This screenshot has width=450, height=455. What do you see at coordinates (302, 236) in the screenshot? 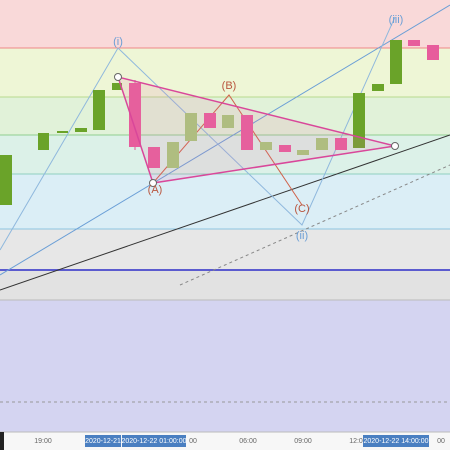
I see `wave-label: (ii)` at bounding box center [302, 236].